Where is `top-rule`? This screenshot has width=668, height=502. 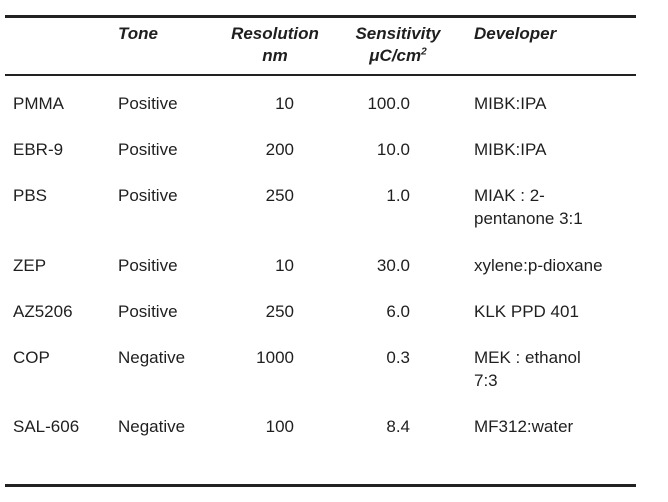
top-rule is located at coordinates (320, 16).